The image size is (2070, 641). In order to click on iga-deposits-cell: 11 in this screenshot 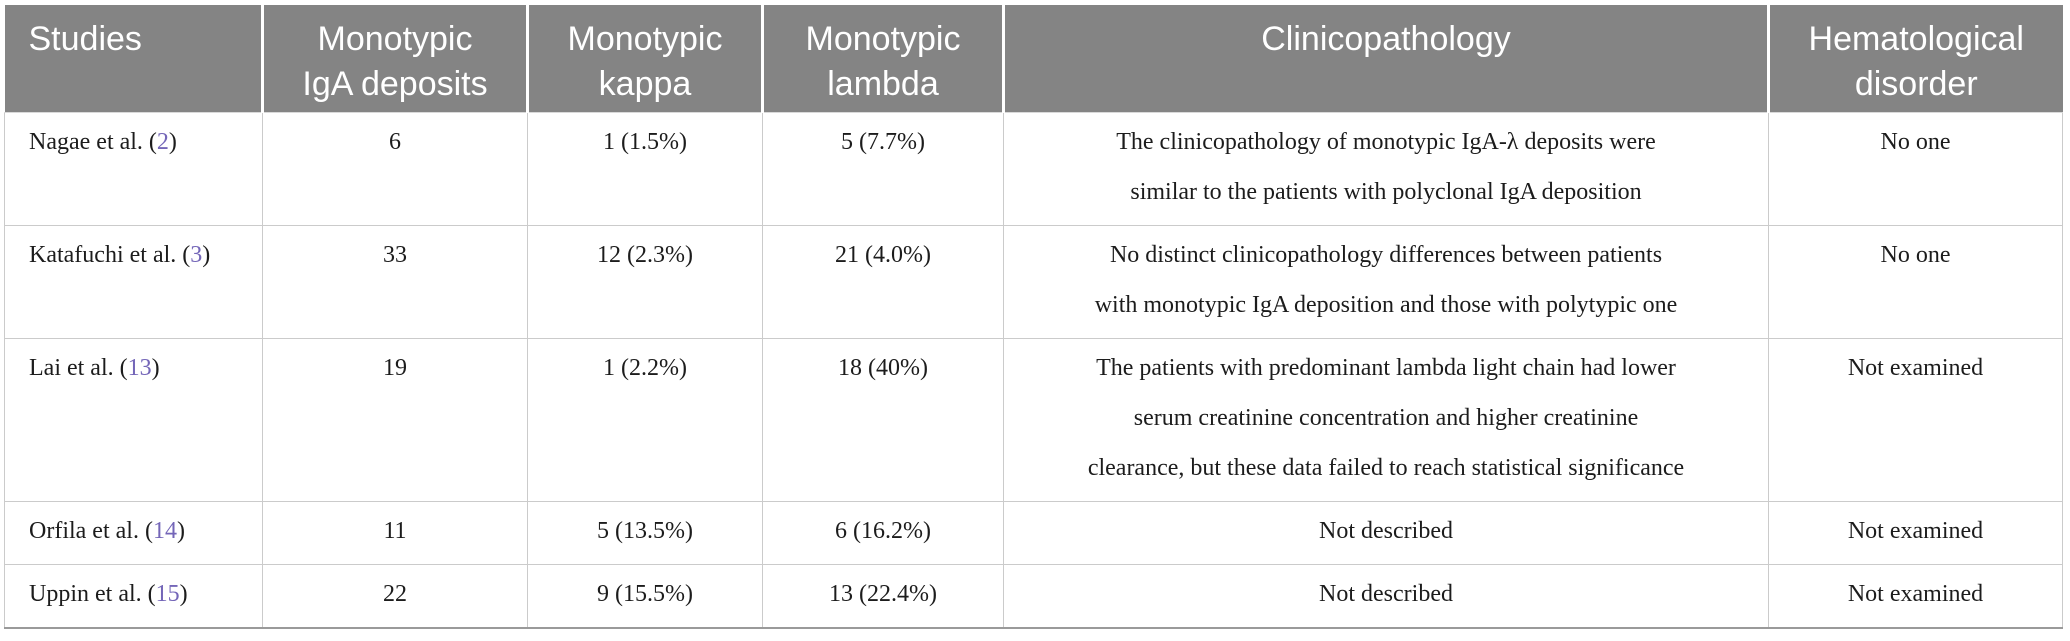, I will do `click(395, 533)`.